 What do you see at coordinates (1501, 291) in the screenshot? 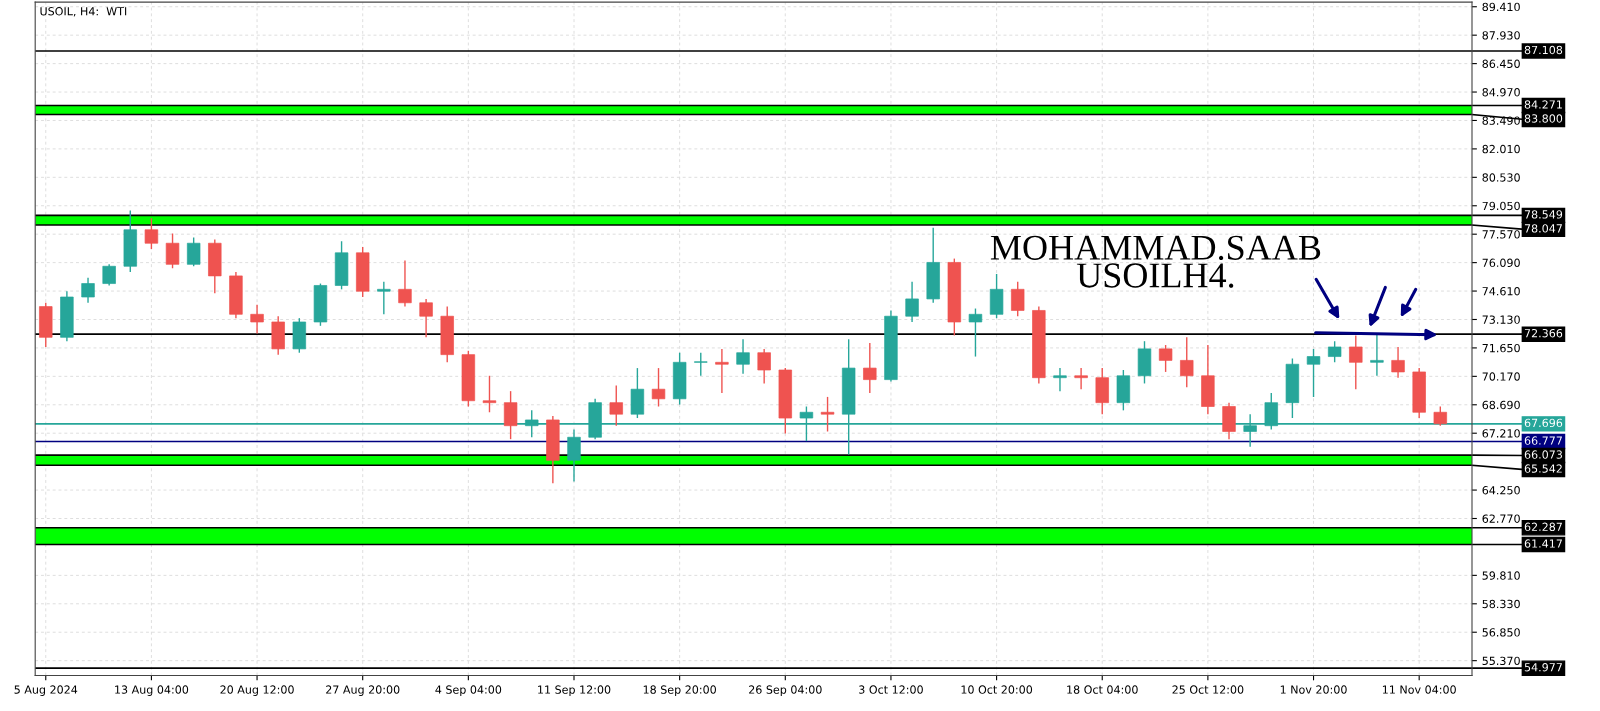
I see `y-tick-label: 74.610` at bounding box center [1501, 291].